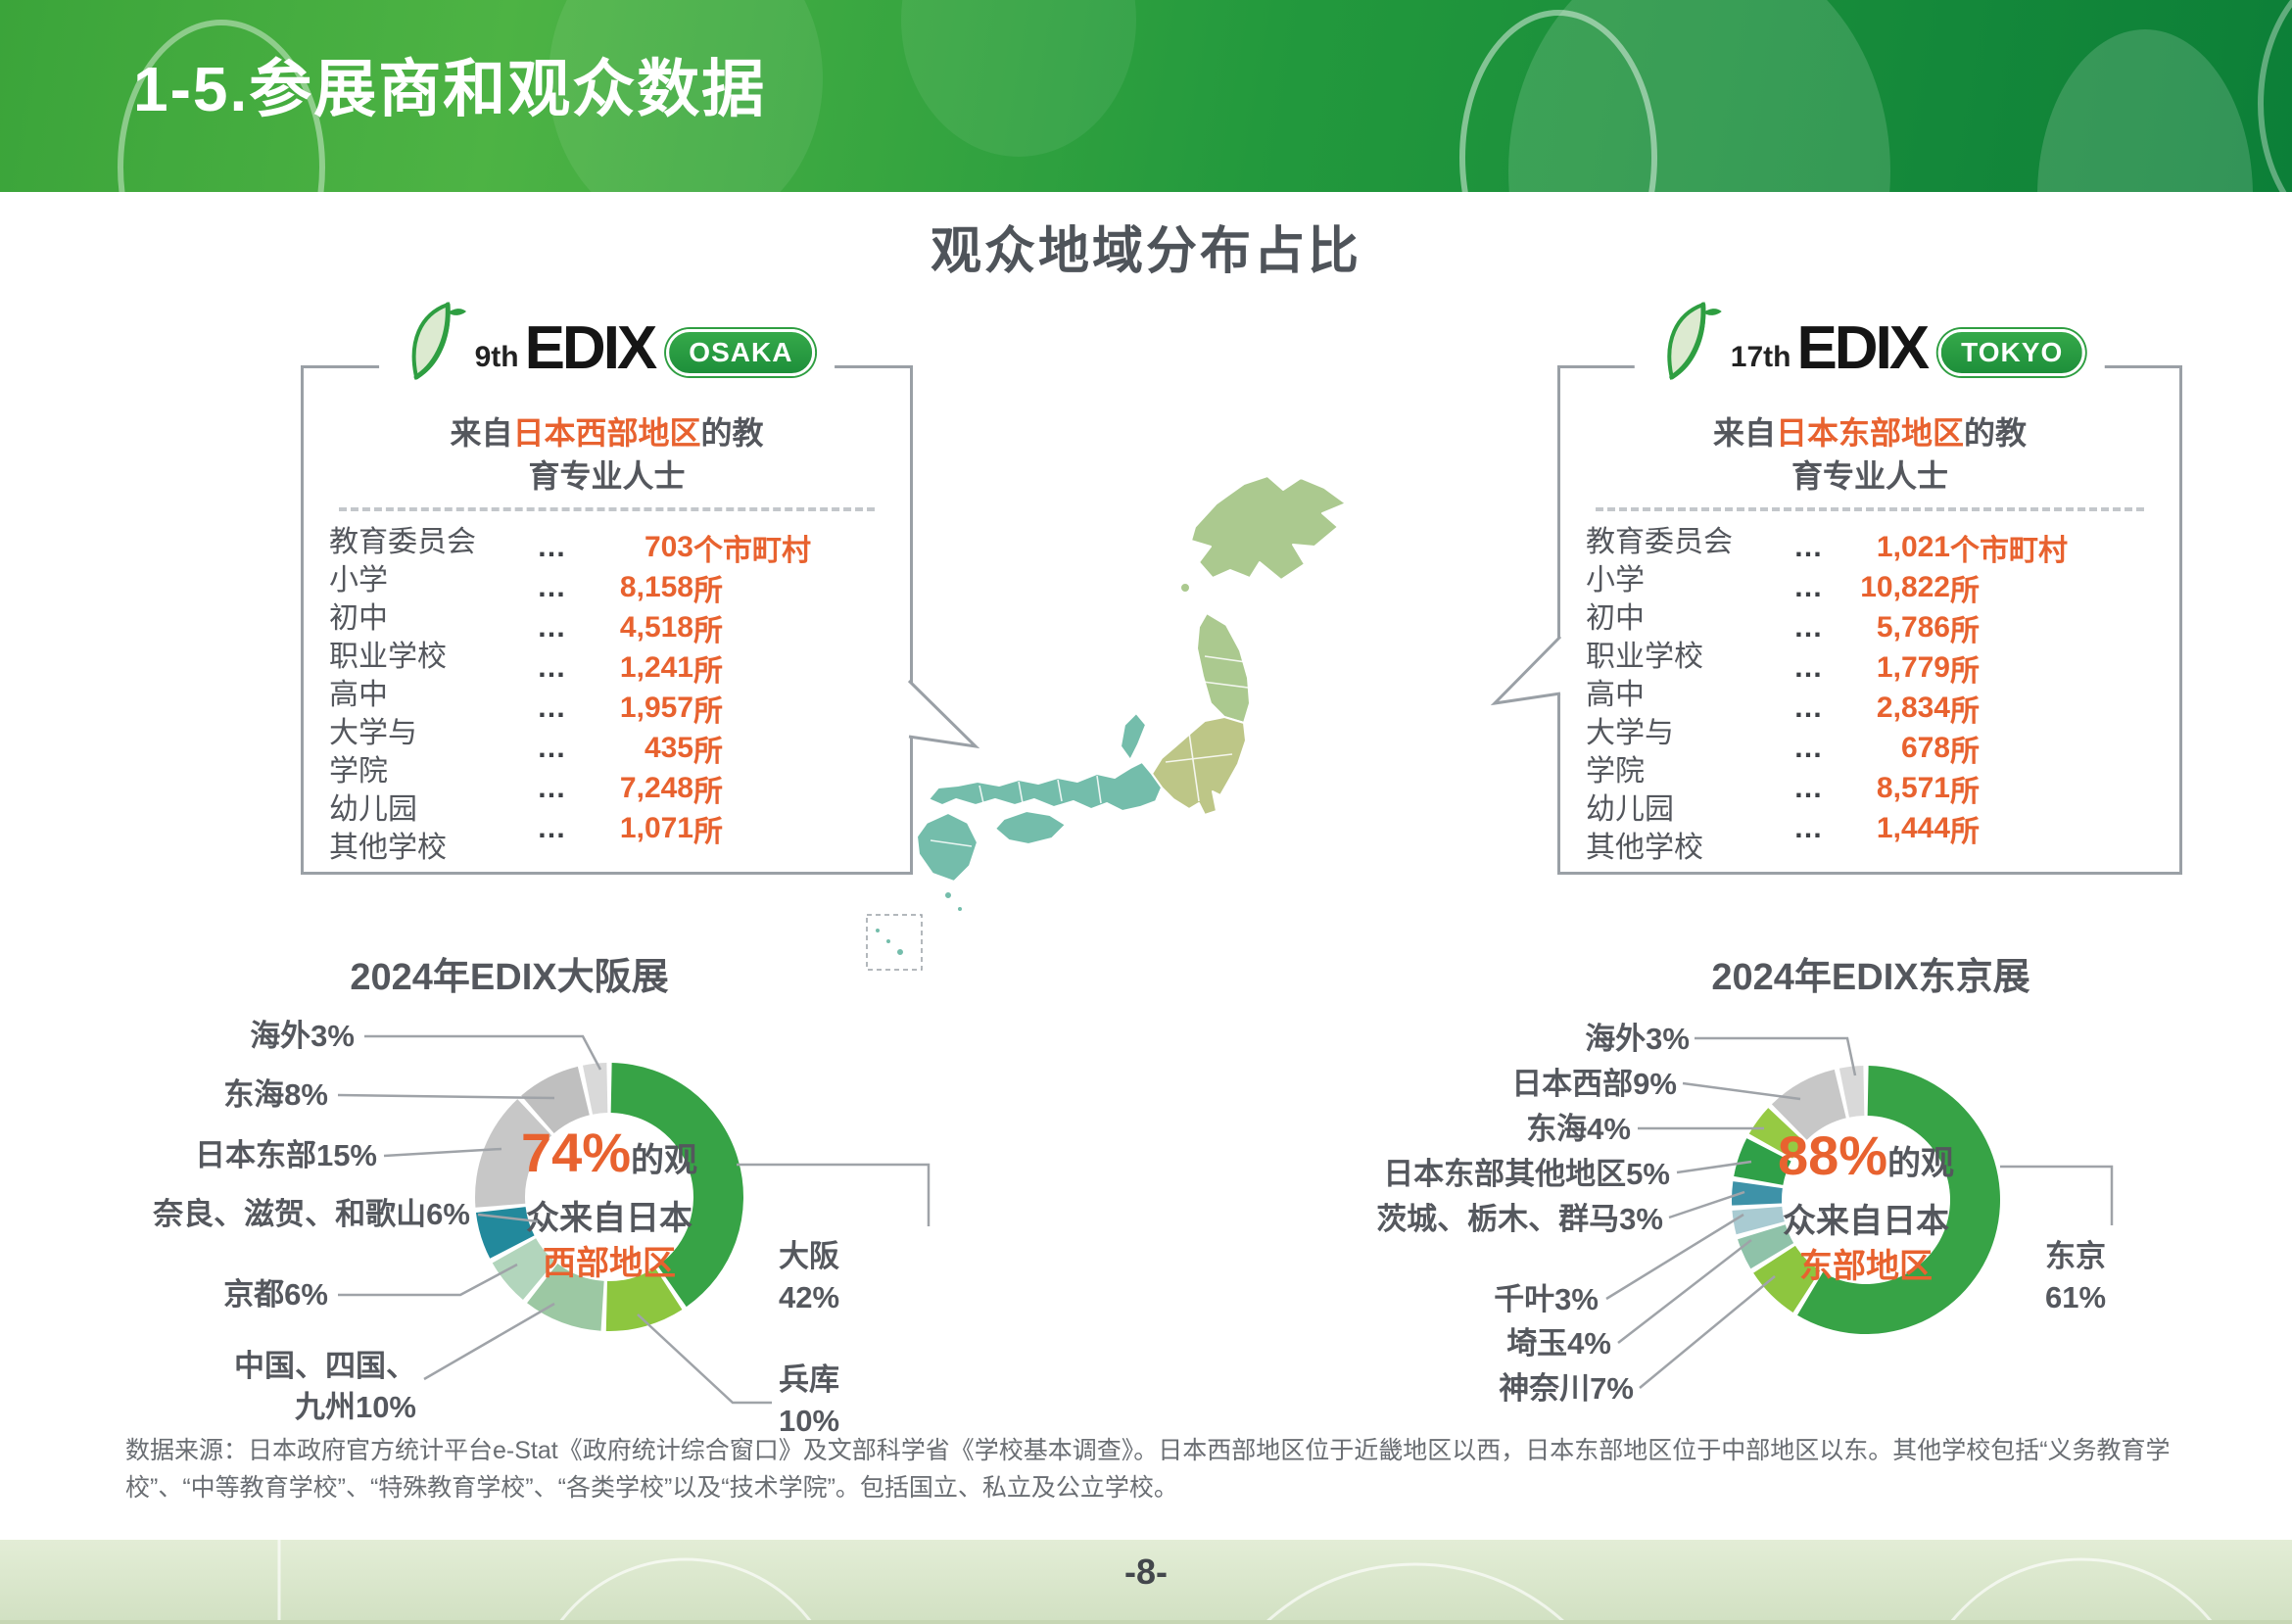  I want to click on map-region-shikoku, so click(1030, 828).